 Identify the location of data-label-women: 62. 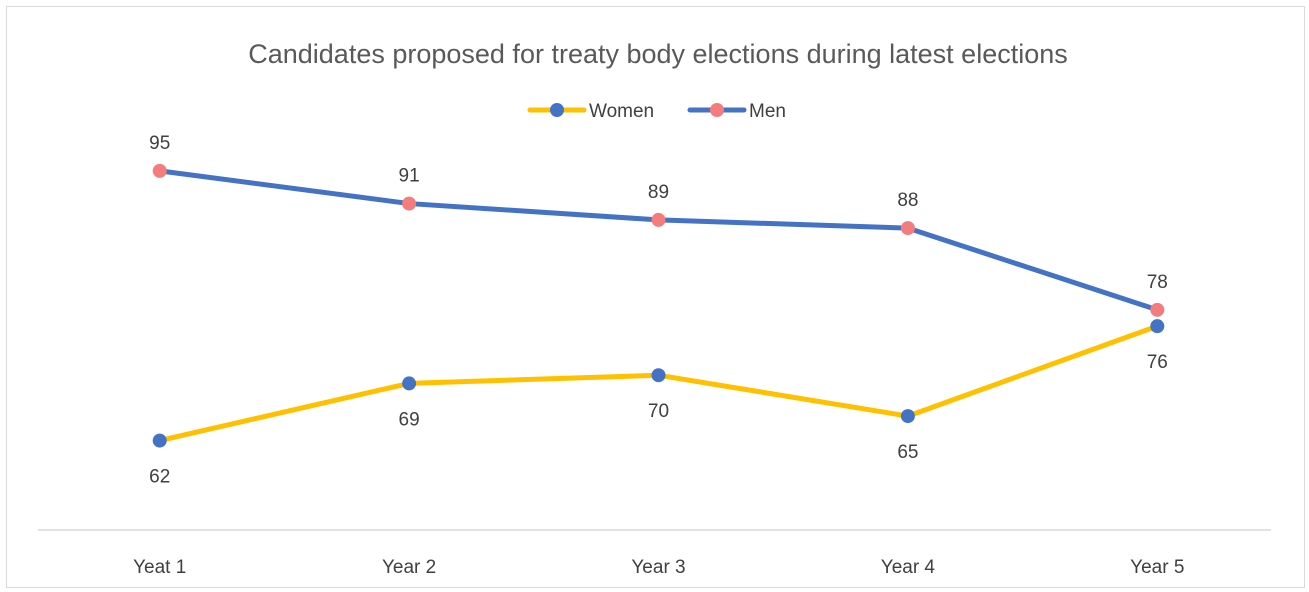
(159, 477).